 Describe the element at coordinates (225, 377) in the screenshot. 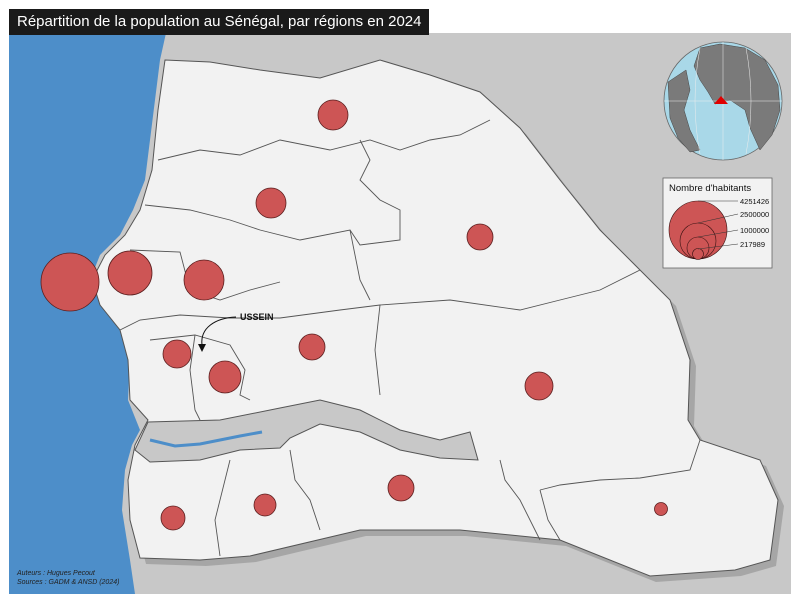

I see `symbol-kaolack` at that location.